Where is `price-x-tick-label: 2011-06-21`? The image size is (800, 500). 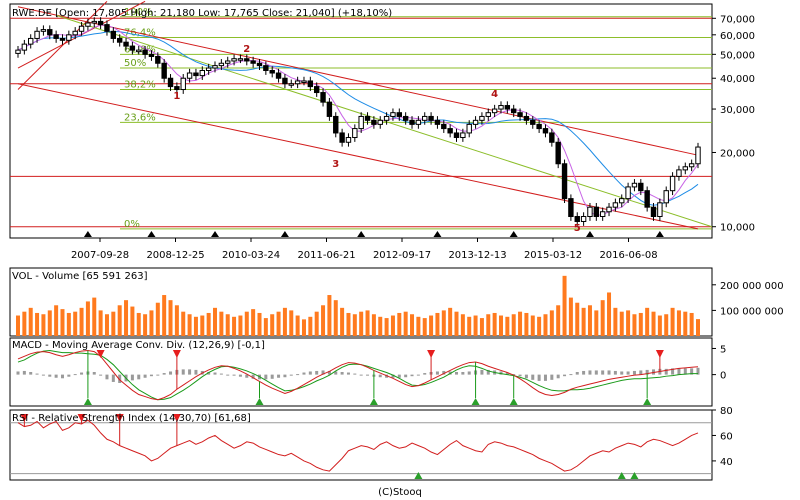
price-x-tick-label: 2011-06-21 is located at coordinates (326, 255).